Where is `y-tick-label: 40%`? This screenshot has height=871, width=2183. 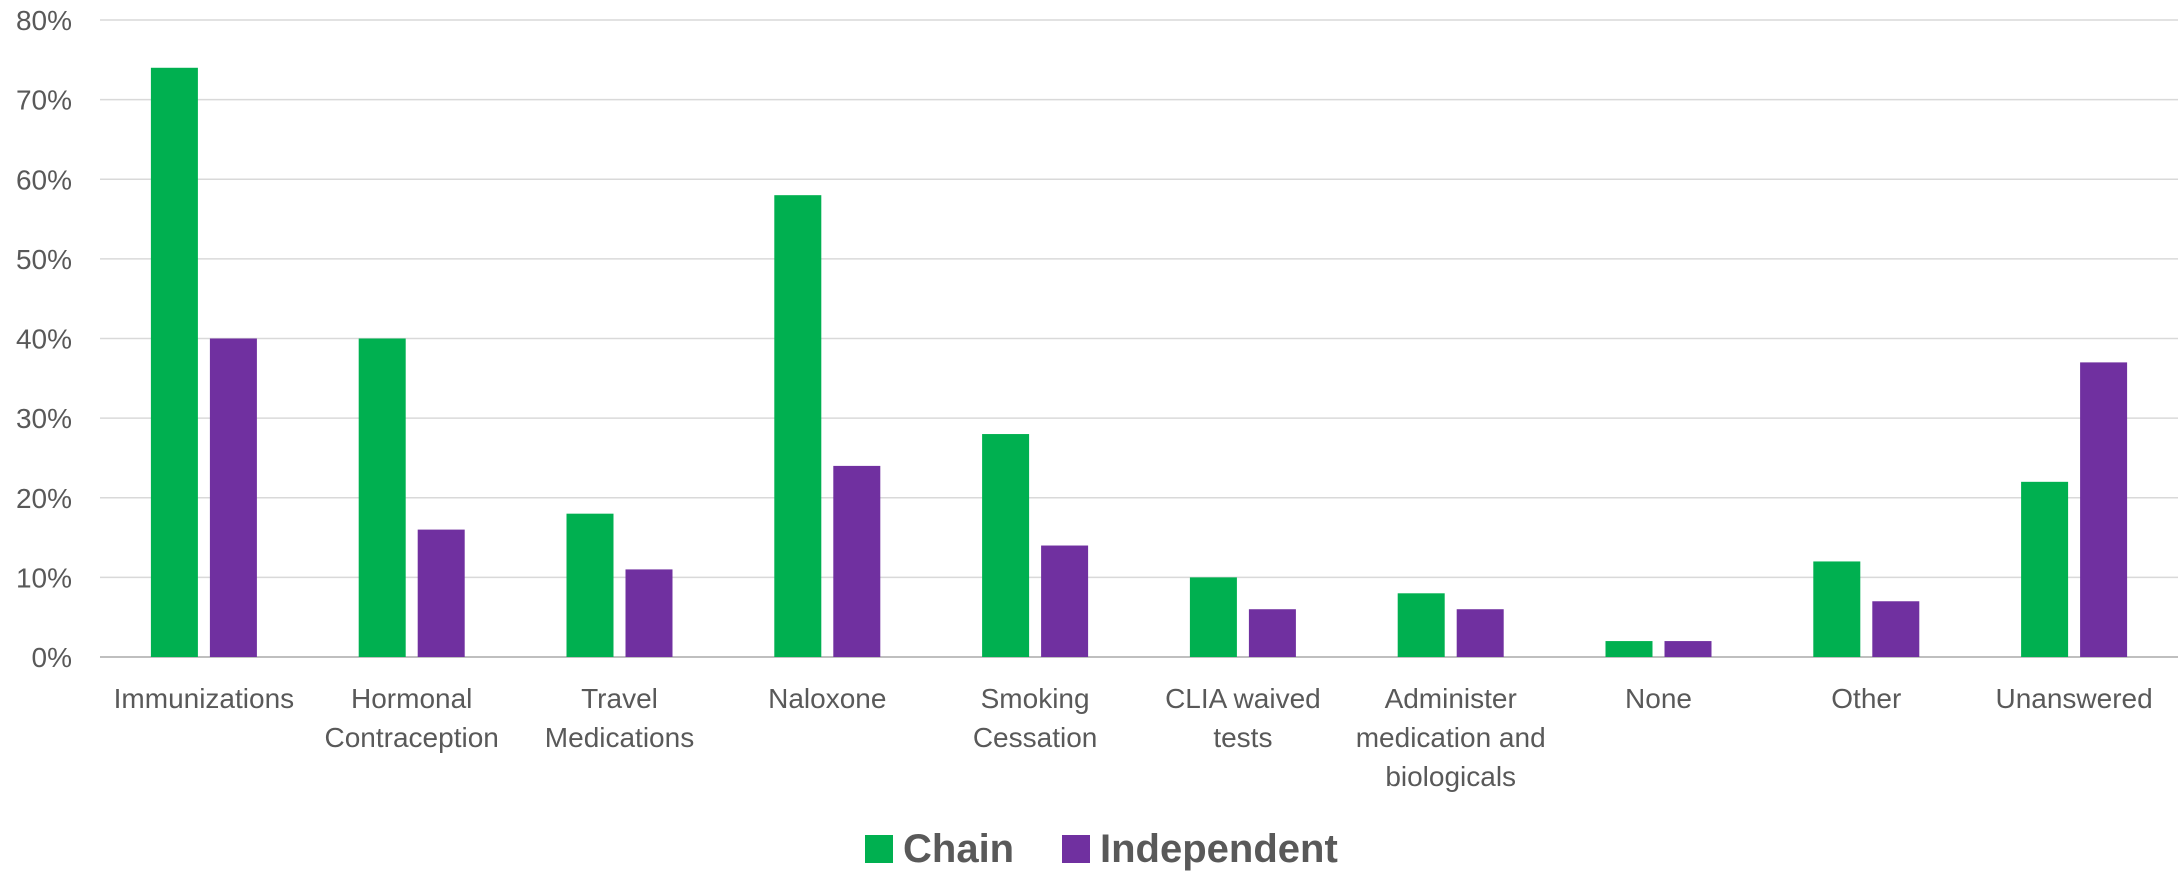
y-tick-label: 40% is located at coordinates (44, 339).